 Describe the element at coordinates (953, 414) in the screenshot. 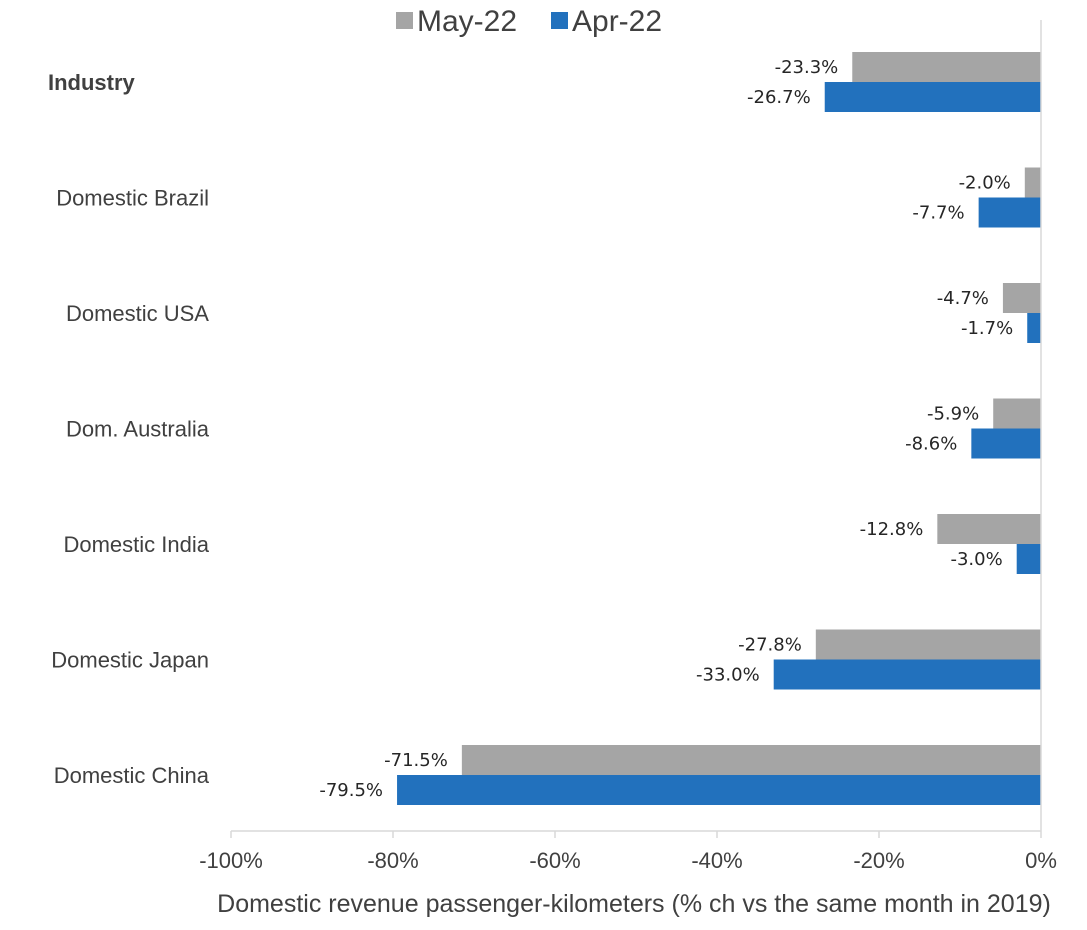

I see `data-label: -5.9%` at that location.